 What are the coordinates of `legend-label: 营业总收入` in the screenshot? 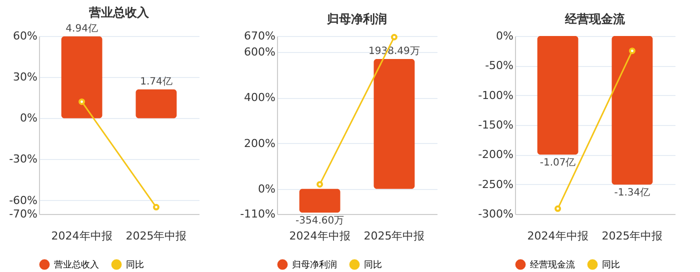 It's located at (76, 265).